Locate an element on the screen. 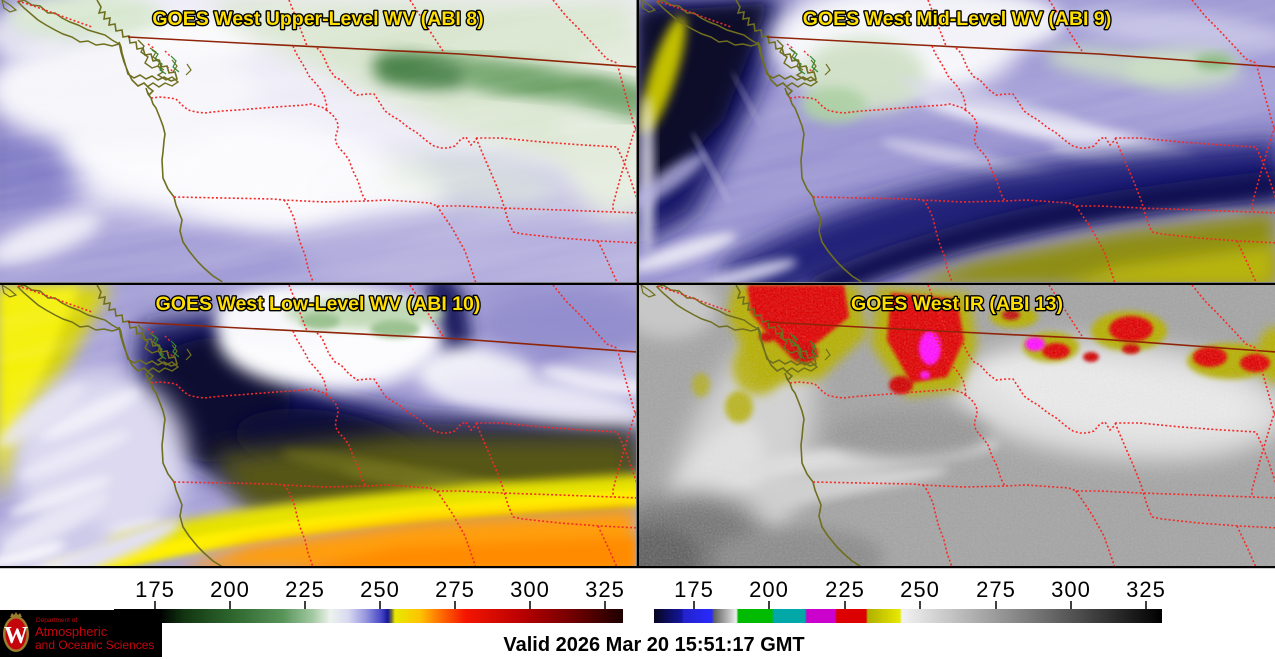 Image resolution: width=1275 pixels, height=659 pixels. svg-text: W is located at coordinates (16, 636).